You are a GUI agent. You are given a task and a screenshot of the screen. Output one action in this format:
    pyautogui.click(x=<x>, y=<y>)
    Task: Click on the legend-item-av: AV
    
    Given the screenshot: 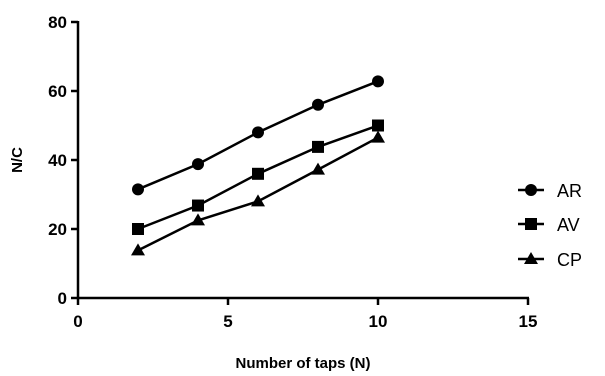 What is the action you would take?
    pyautogui.click(x=549, y=225)
    